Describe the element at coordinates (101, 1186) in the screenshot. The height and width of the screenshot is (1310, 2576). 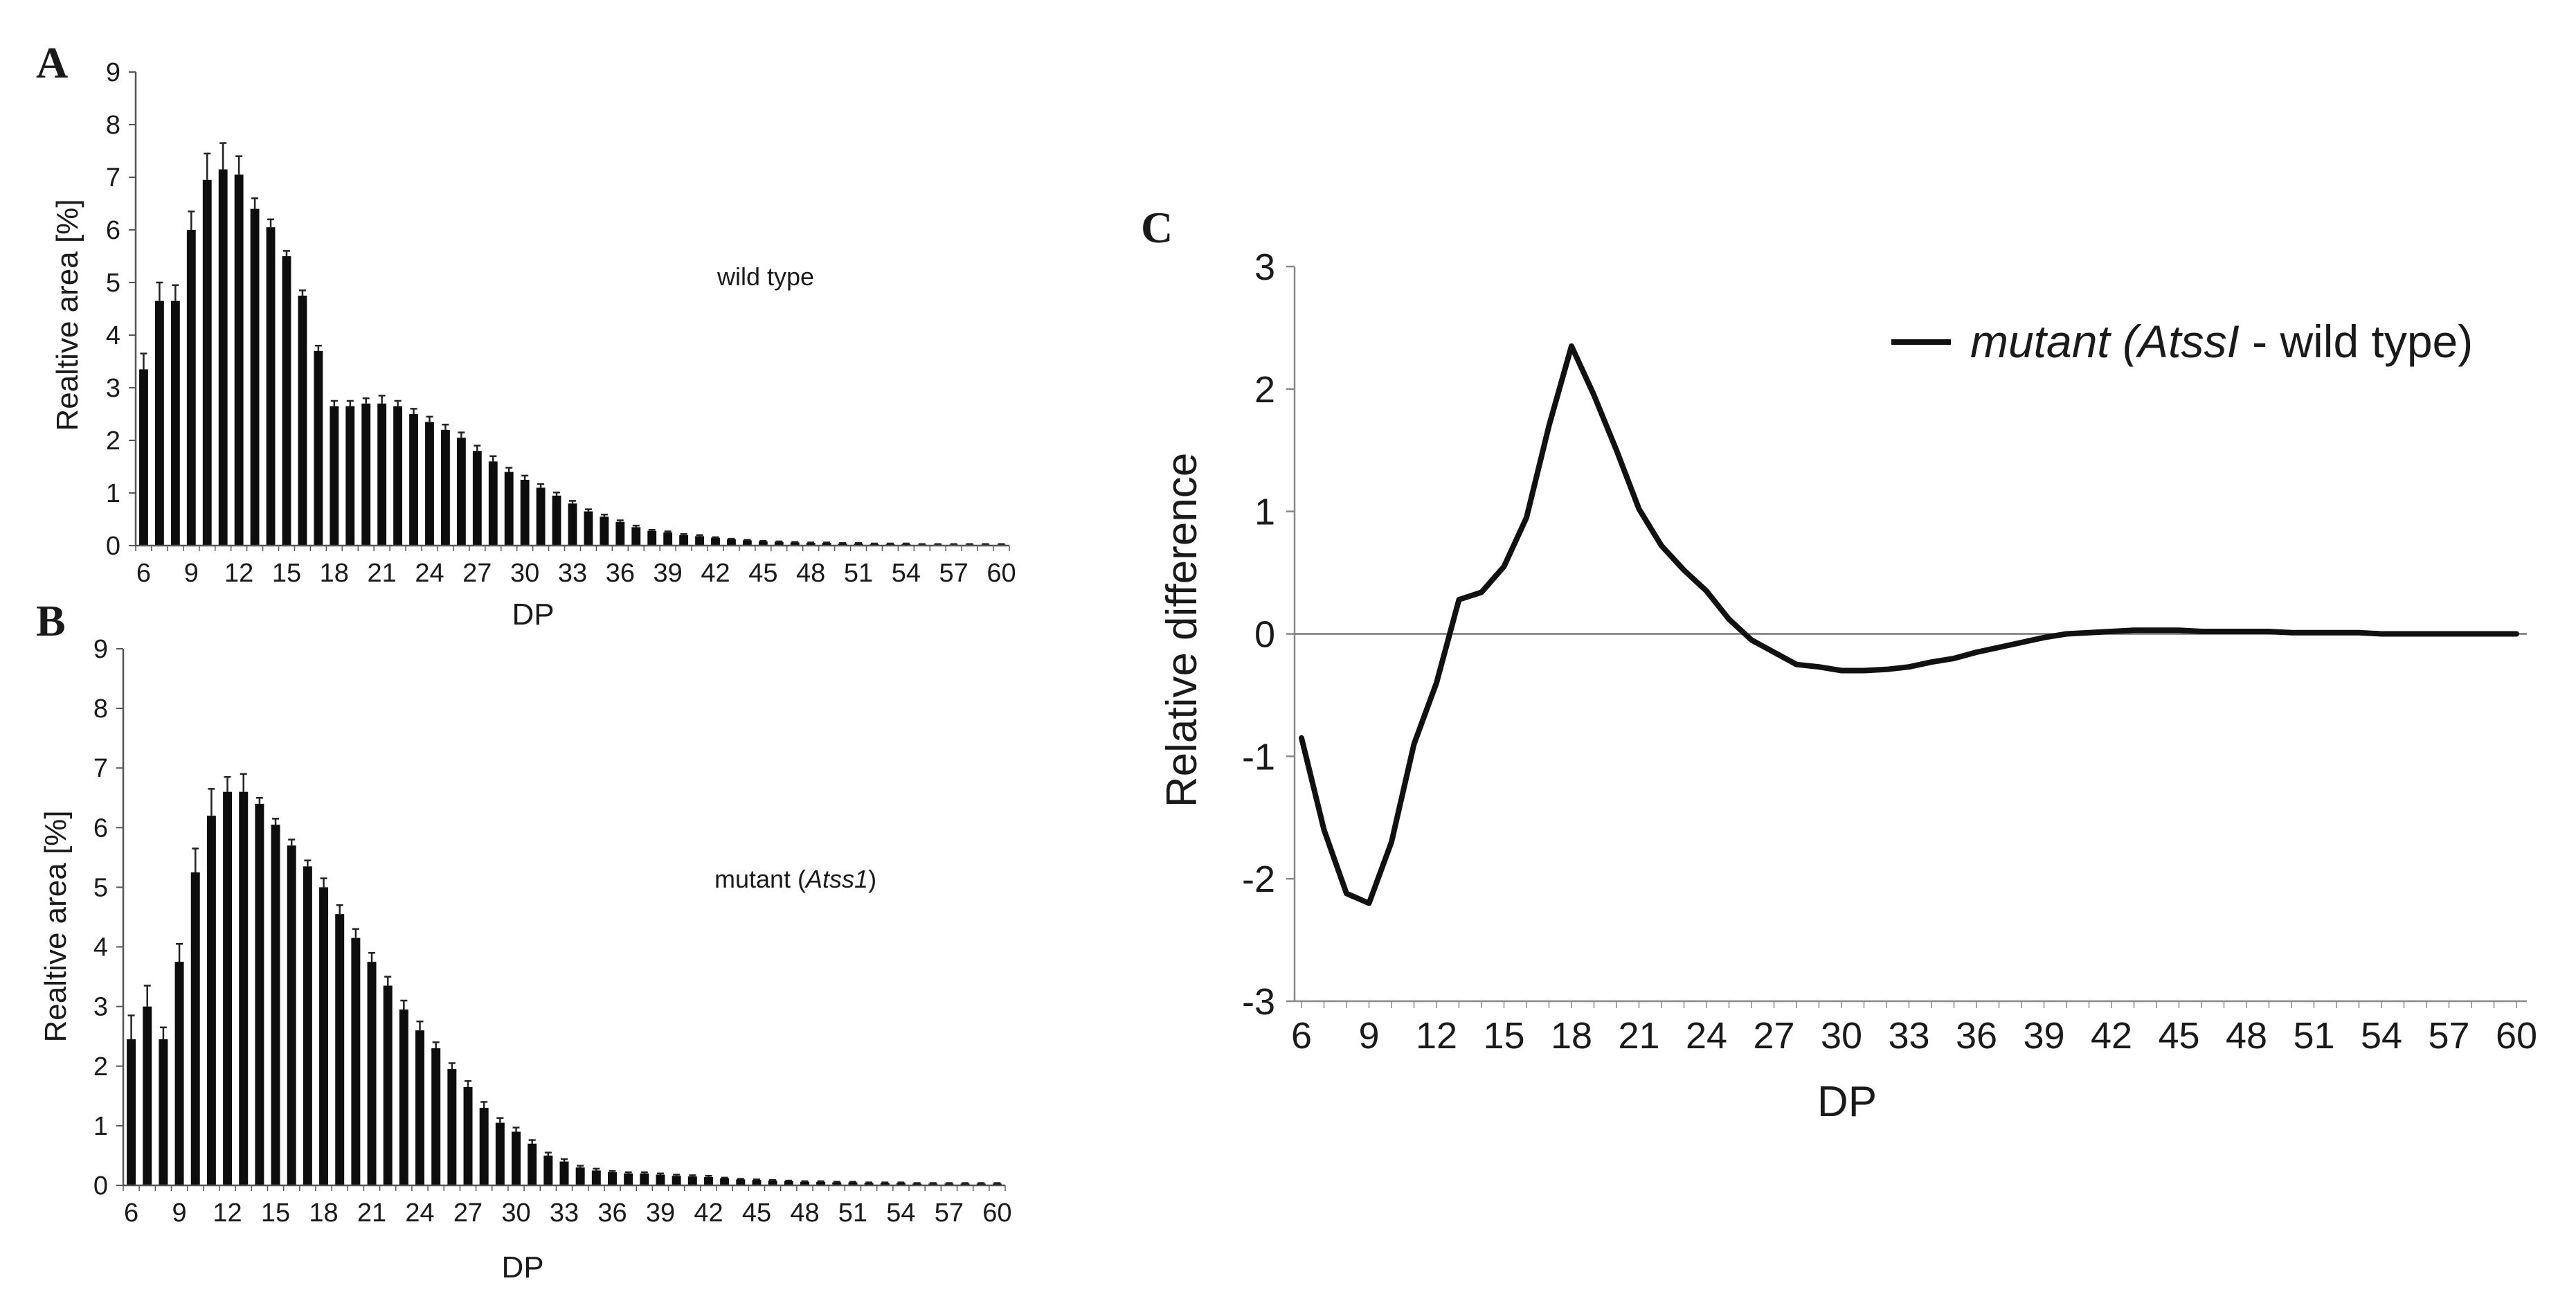
I see `ytick-label-b-0: 0` at that location.